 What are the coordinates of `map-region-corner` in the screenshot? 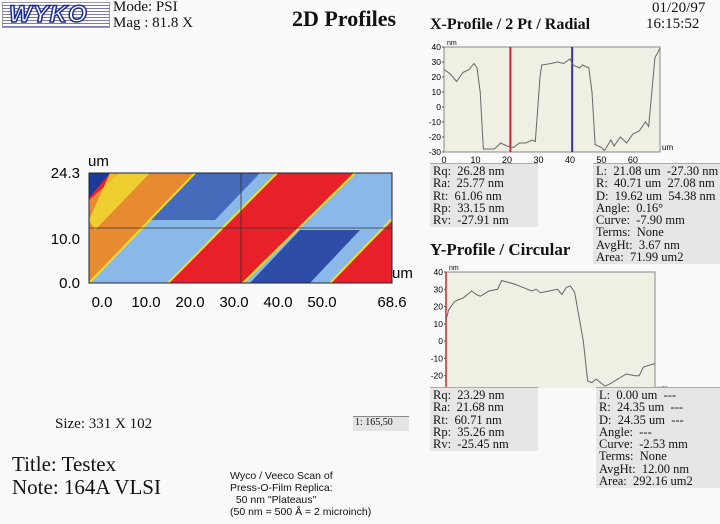 It's located at (99, 185).